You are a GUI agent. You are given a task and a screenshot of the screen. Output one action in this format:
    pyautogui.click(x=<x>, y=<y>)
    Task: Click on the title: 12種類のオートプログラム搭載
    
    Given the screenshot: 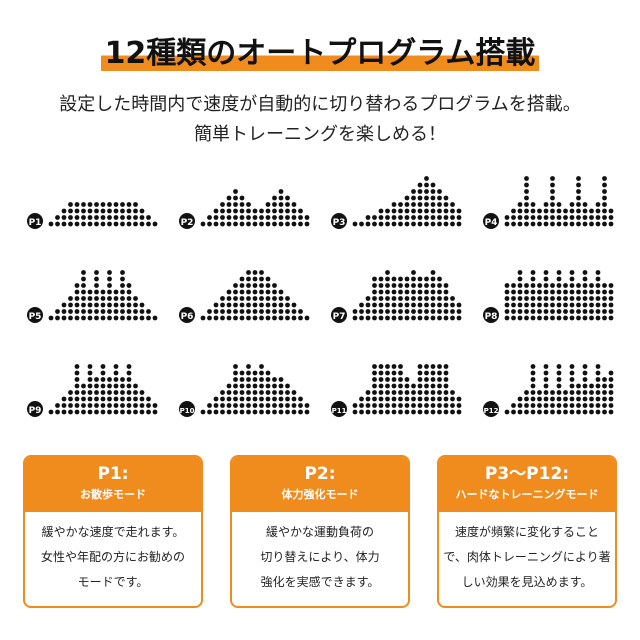 What is the action you would take?
    pyautogui.click(x=320, y=50)
    